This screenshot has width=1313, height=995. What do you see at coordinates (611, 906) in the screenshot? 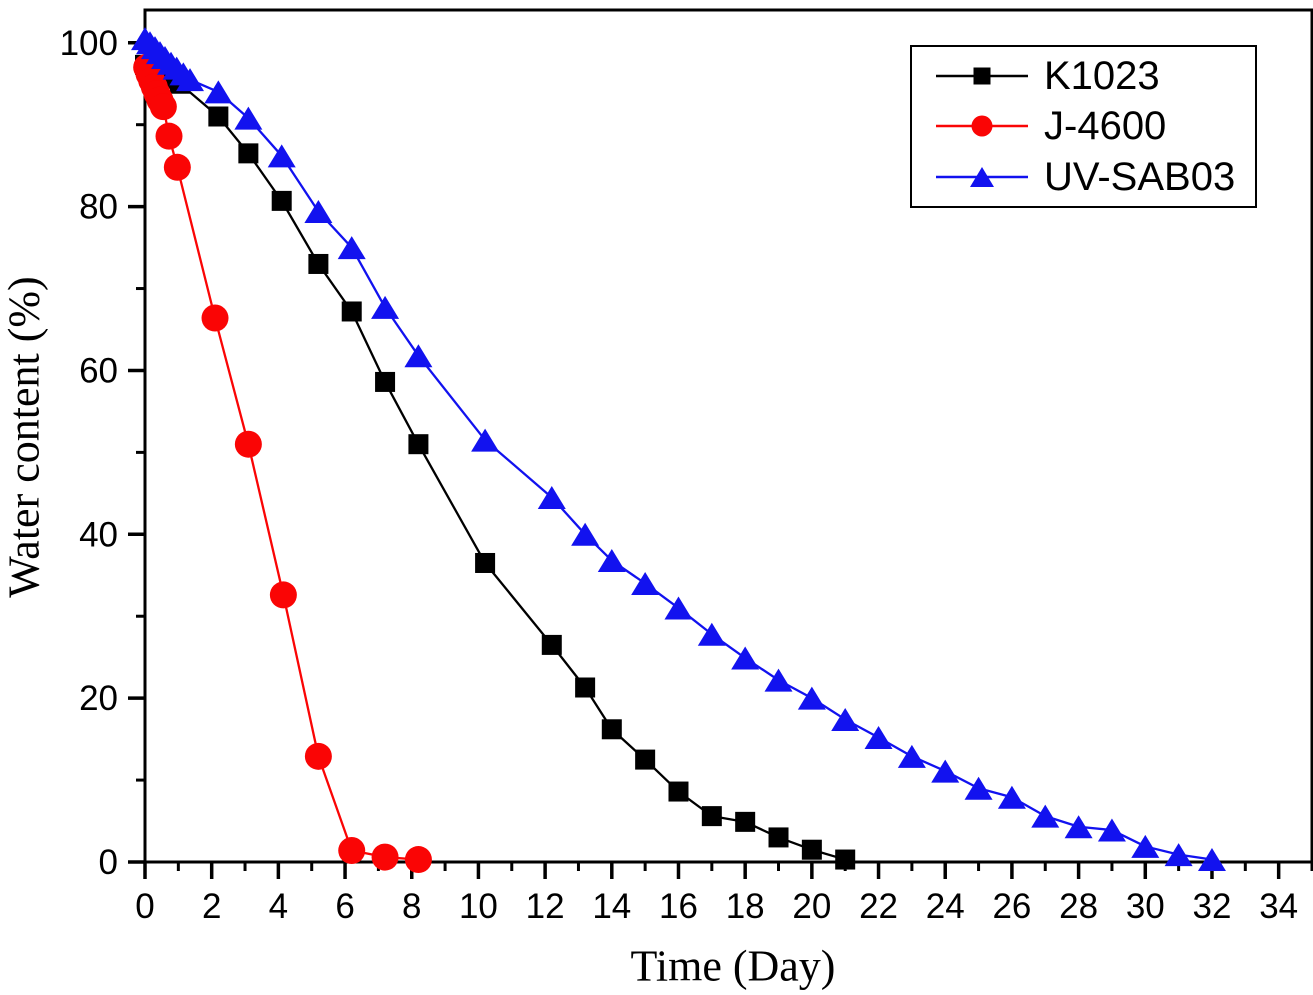
I see `x-tick-label: 14` at bounding box center [611, 906].